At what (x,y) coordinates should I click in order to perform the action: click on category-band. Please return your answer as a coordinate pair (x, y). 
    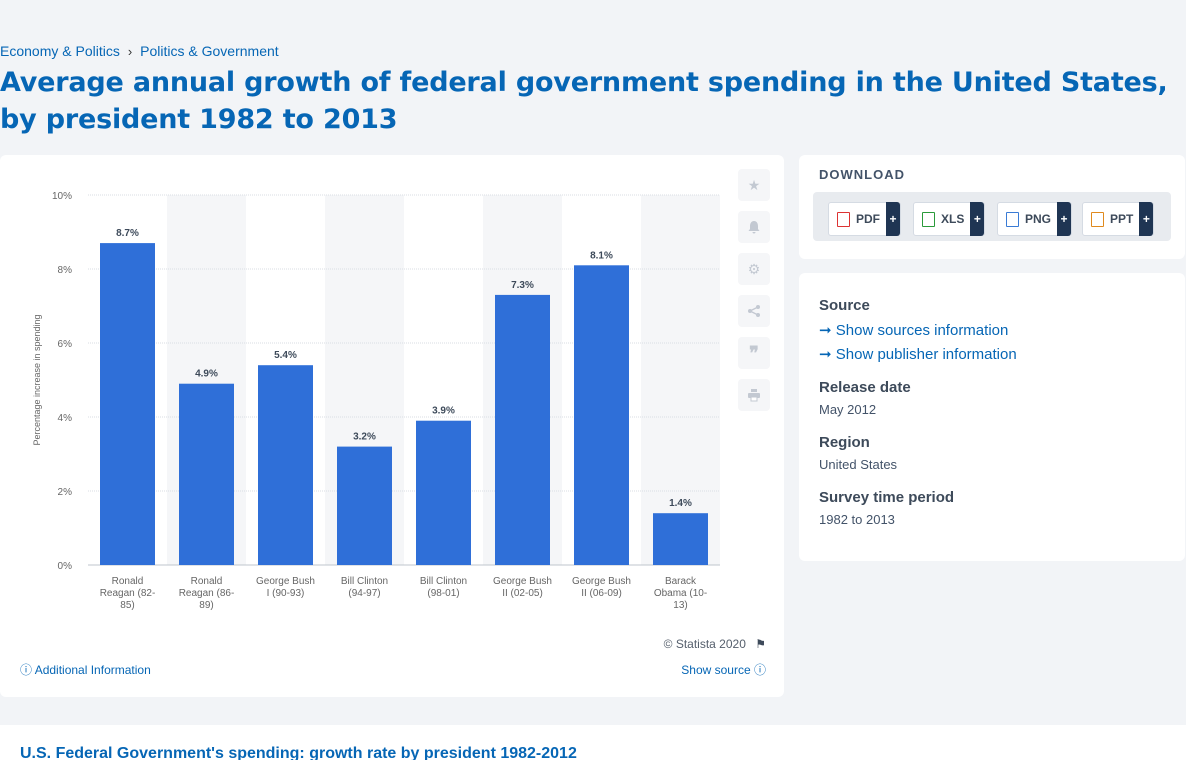
    Looking at the image, I should click on (680, 380).